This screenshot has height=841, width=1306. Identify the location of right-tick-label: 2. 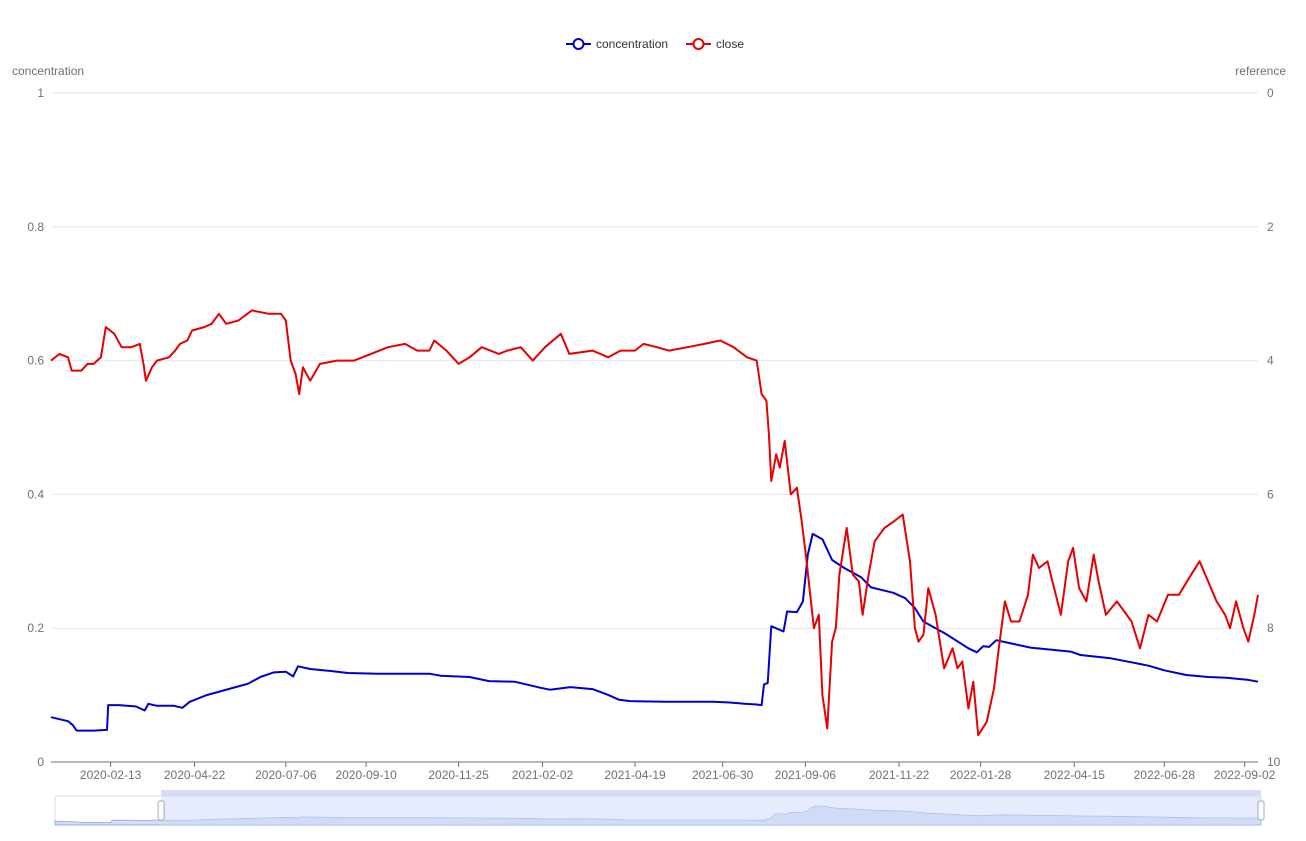
(1270, 227).